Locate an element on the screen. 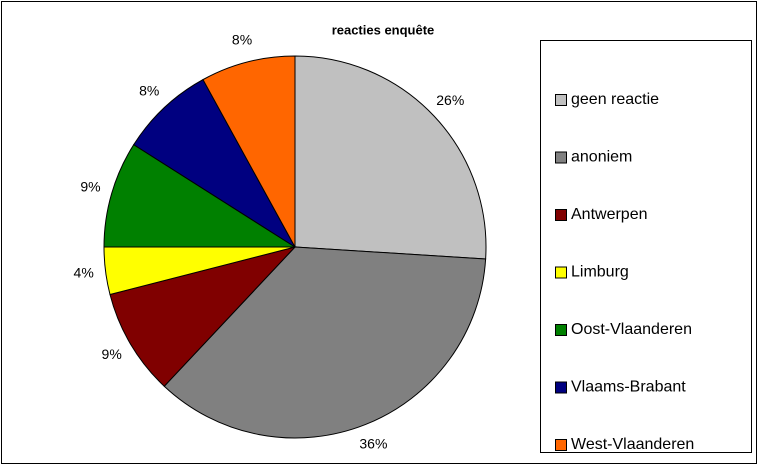 This screenshot has height=466, width=759. data-label: 36% is located at coordinates (373, 444).